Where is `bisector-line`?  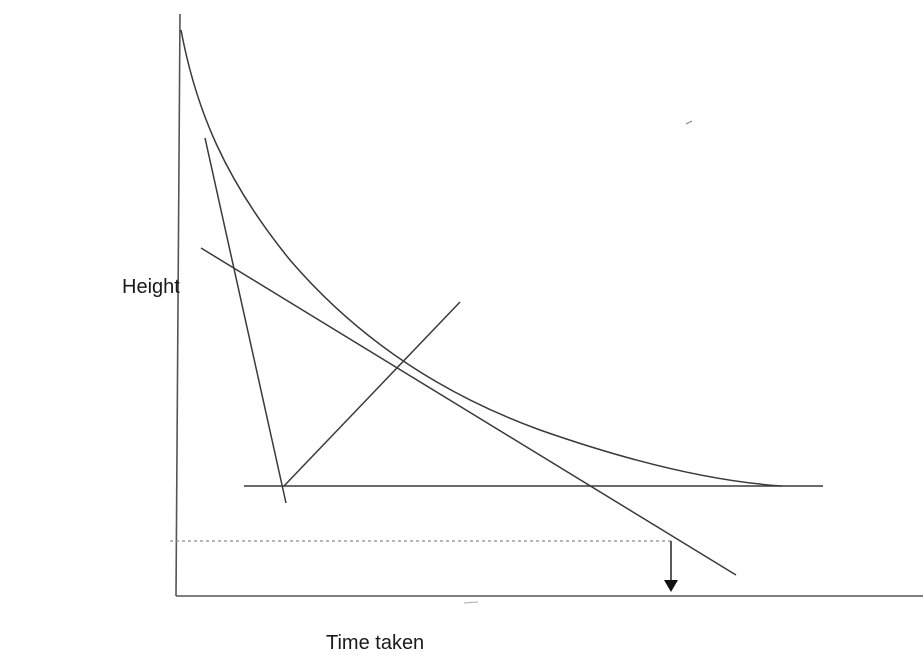
bisector-line is located at coordinates (372, 394).